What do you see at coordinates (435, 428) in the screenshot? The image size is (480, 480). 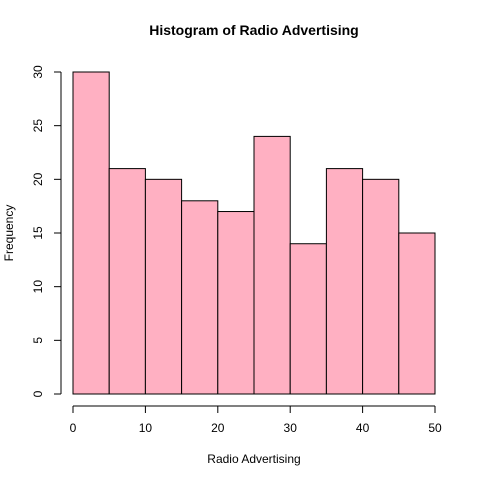 I see `x-tick-label: 50` at bounding box center [435, 428].